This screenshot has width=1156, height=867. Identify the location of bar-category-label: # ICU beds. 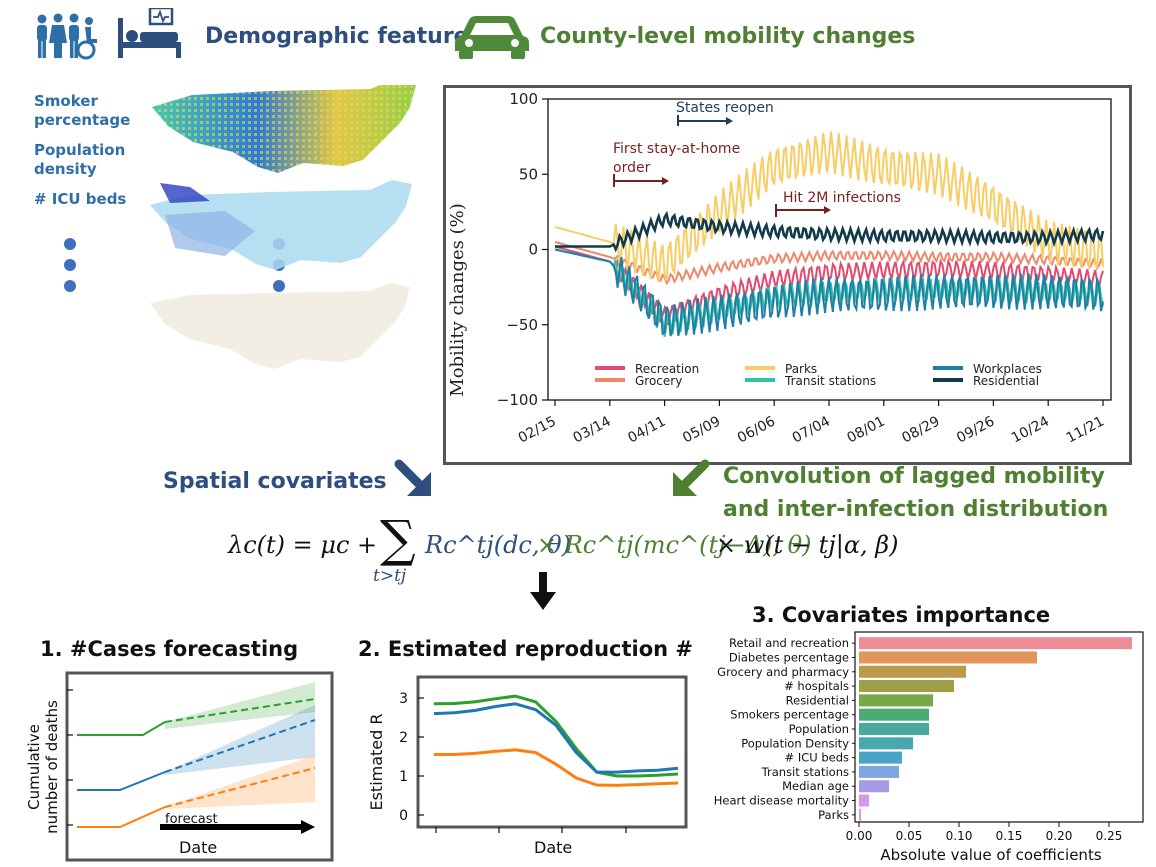
(817, 758).